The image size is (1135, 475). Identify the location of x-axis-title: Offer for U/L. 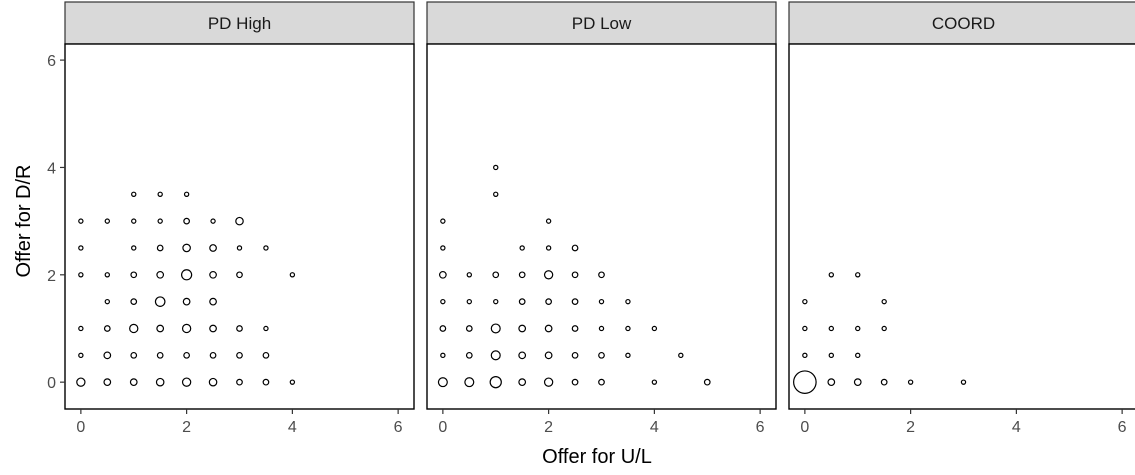
(597, 457).